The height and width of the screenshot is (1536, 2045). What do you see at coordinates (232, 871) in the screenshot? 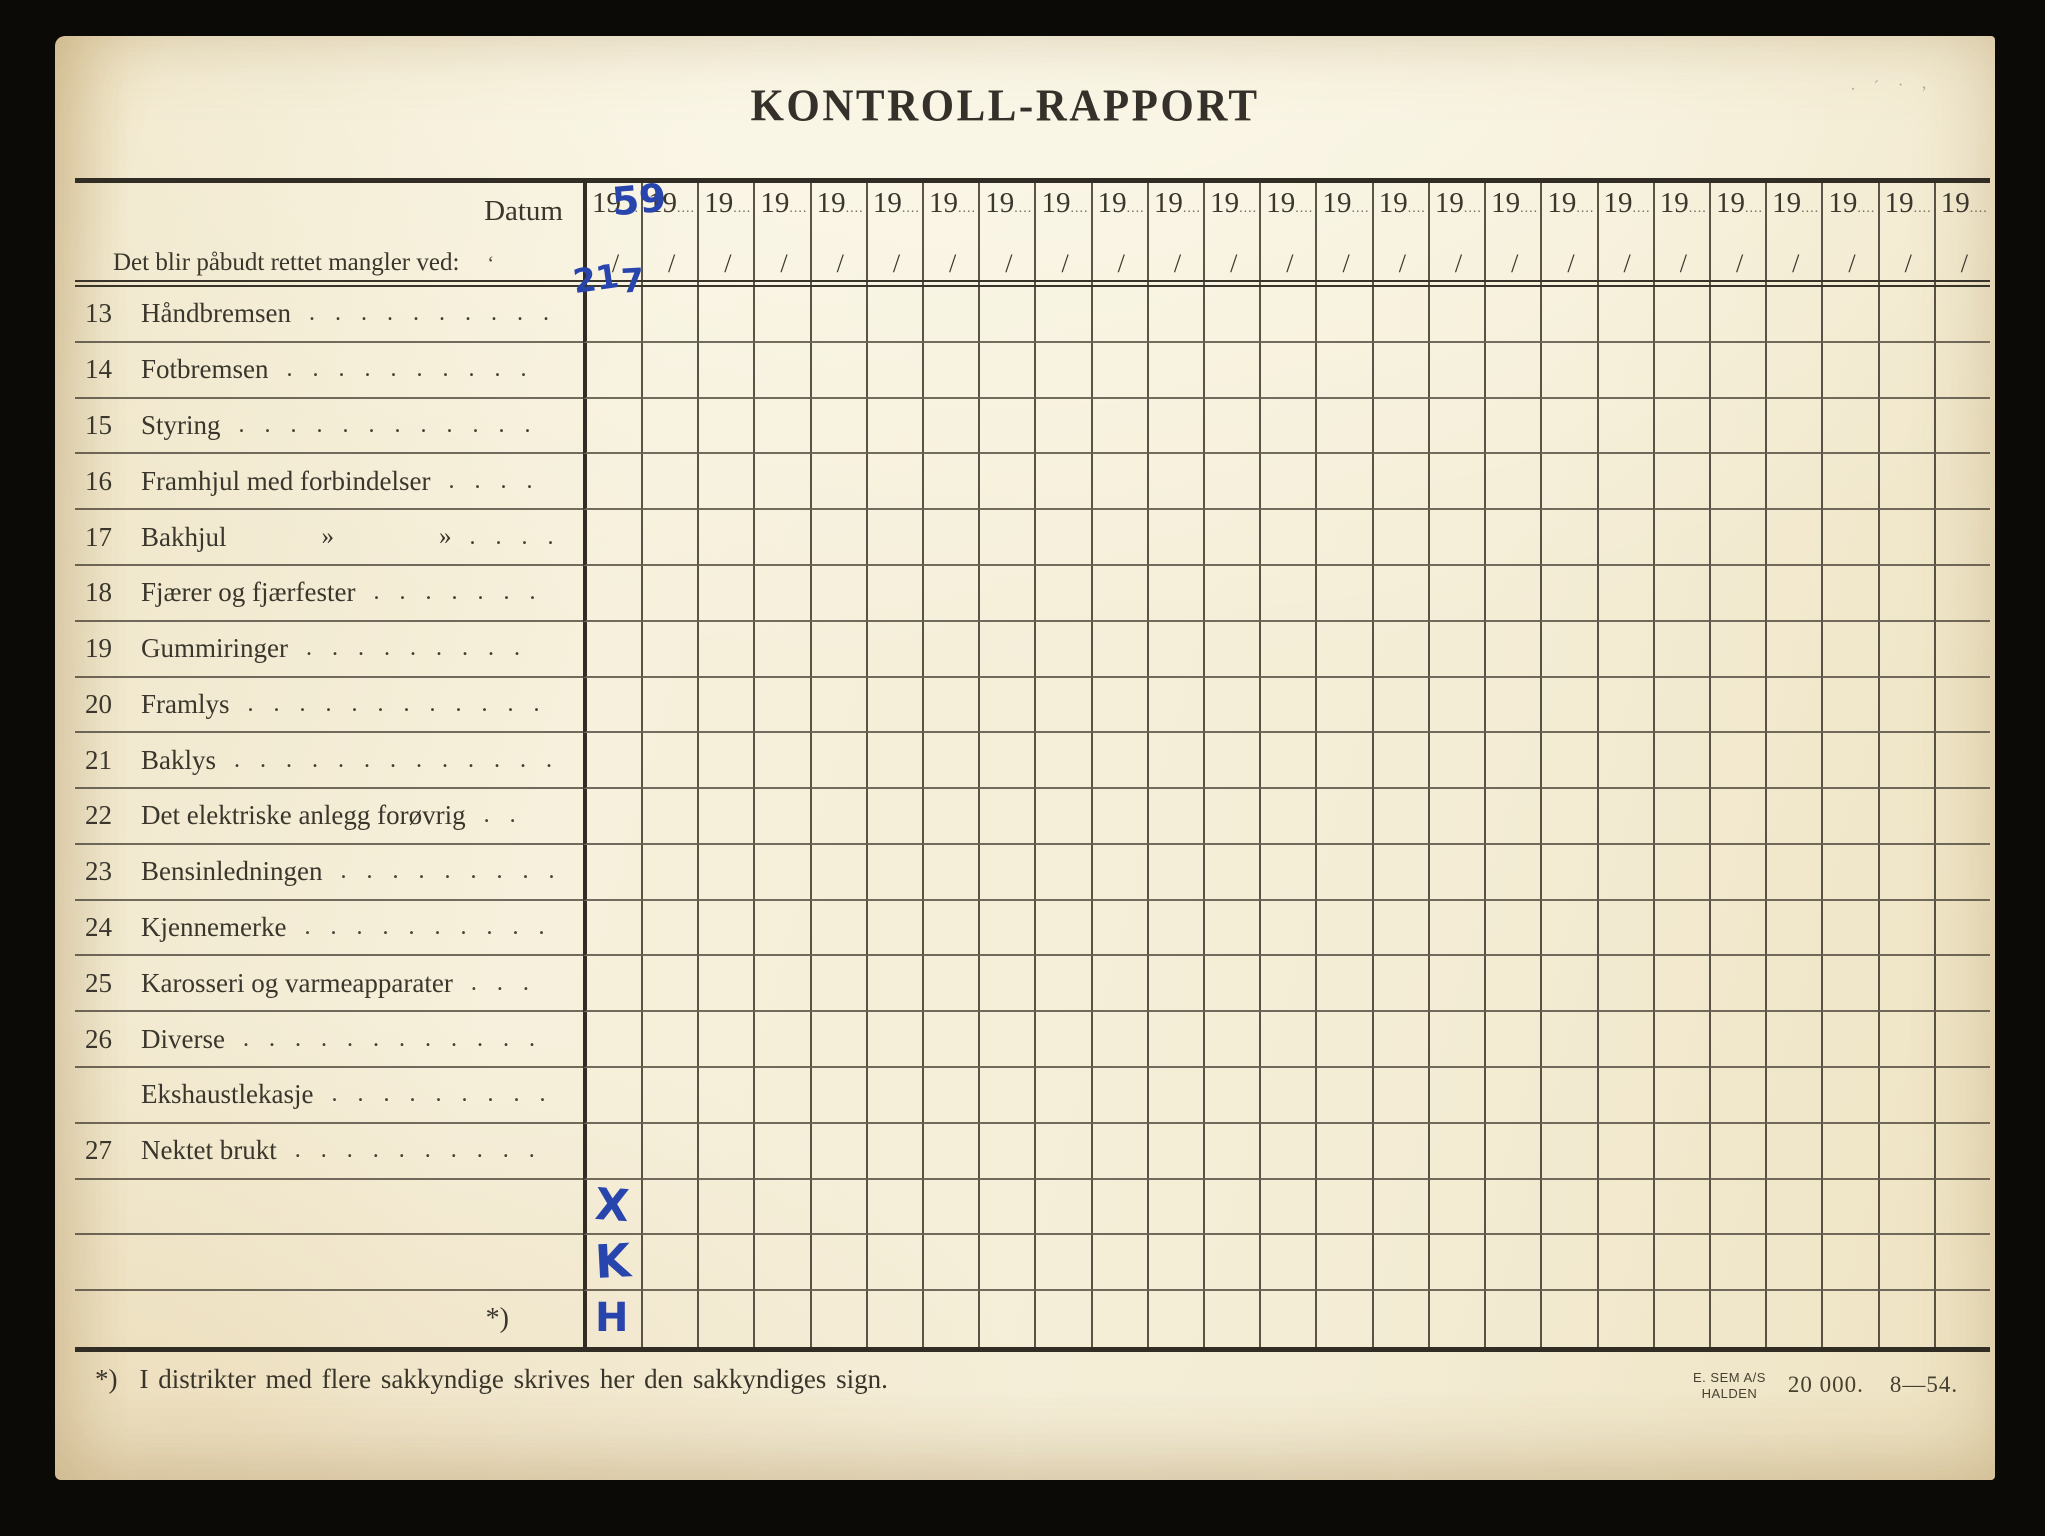
I see `row-label-text: Bensinledningen` at bounding box center [232, 871].